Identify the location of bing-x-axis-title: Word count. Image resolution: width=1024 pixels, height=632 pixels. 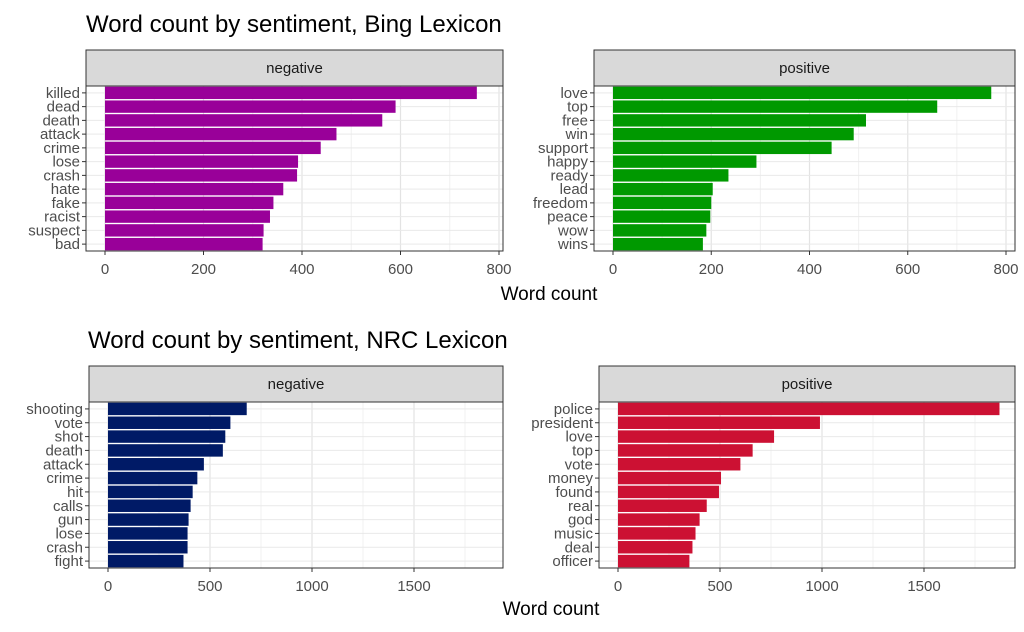
(550, 294).